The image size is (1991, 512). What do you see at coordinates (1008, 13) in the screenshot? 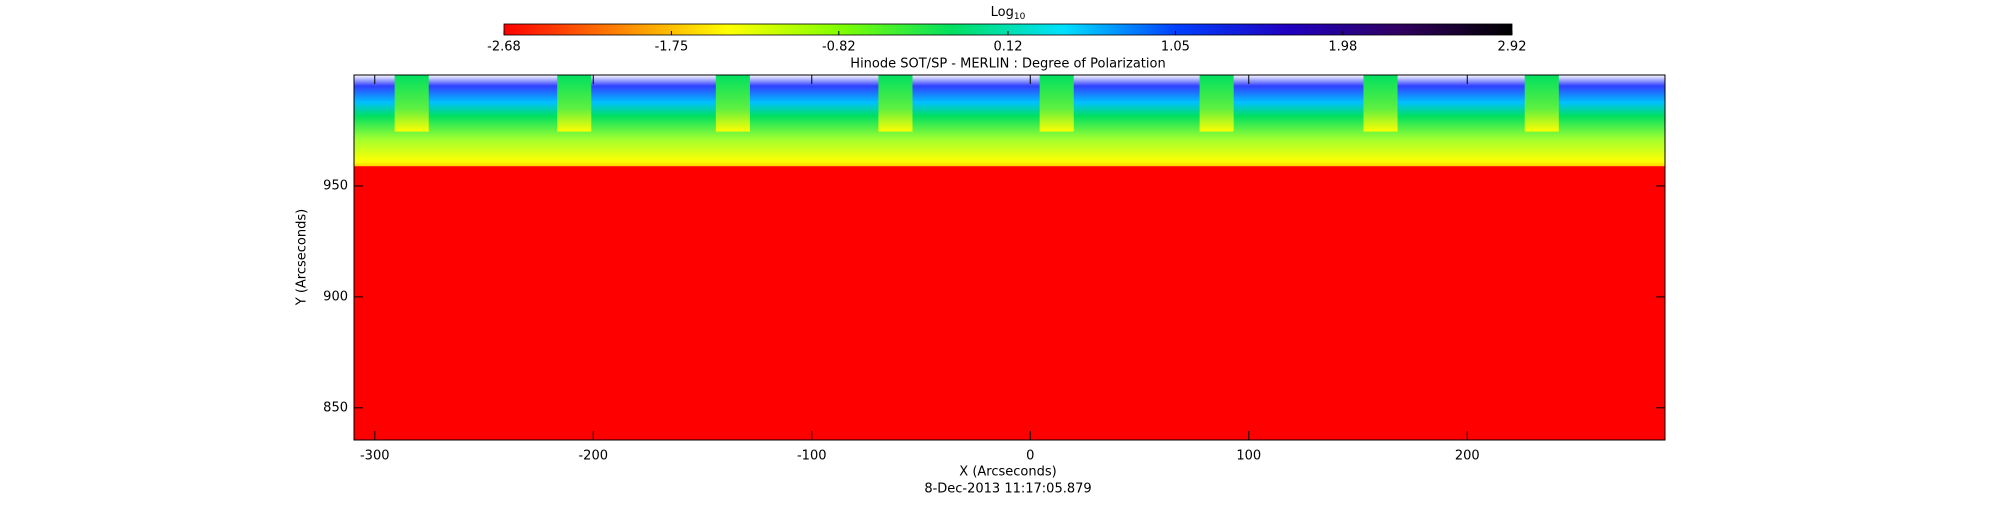
I see `colorbar-label: Log10` at bounding box center [1008, 13].